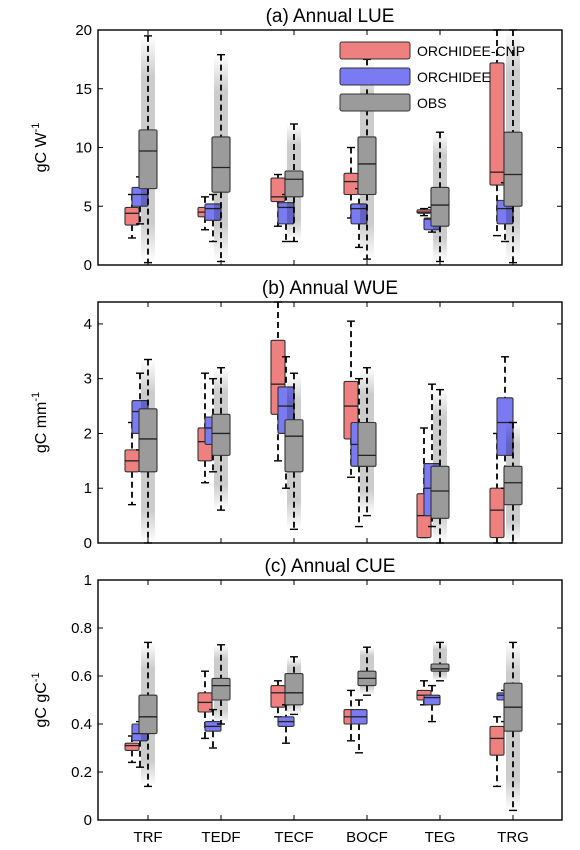 The height and width of the screenshot is (850, 580). What do you see at coordinates (375, 102) in the screenshot?
I see `legend-swatch-obs` at bounding box center [375, 102].